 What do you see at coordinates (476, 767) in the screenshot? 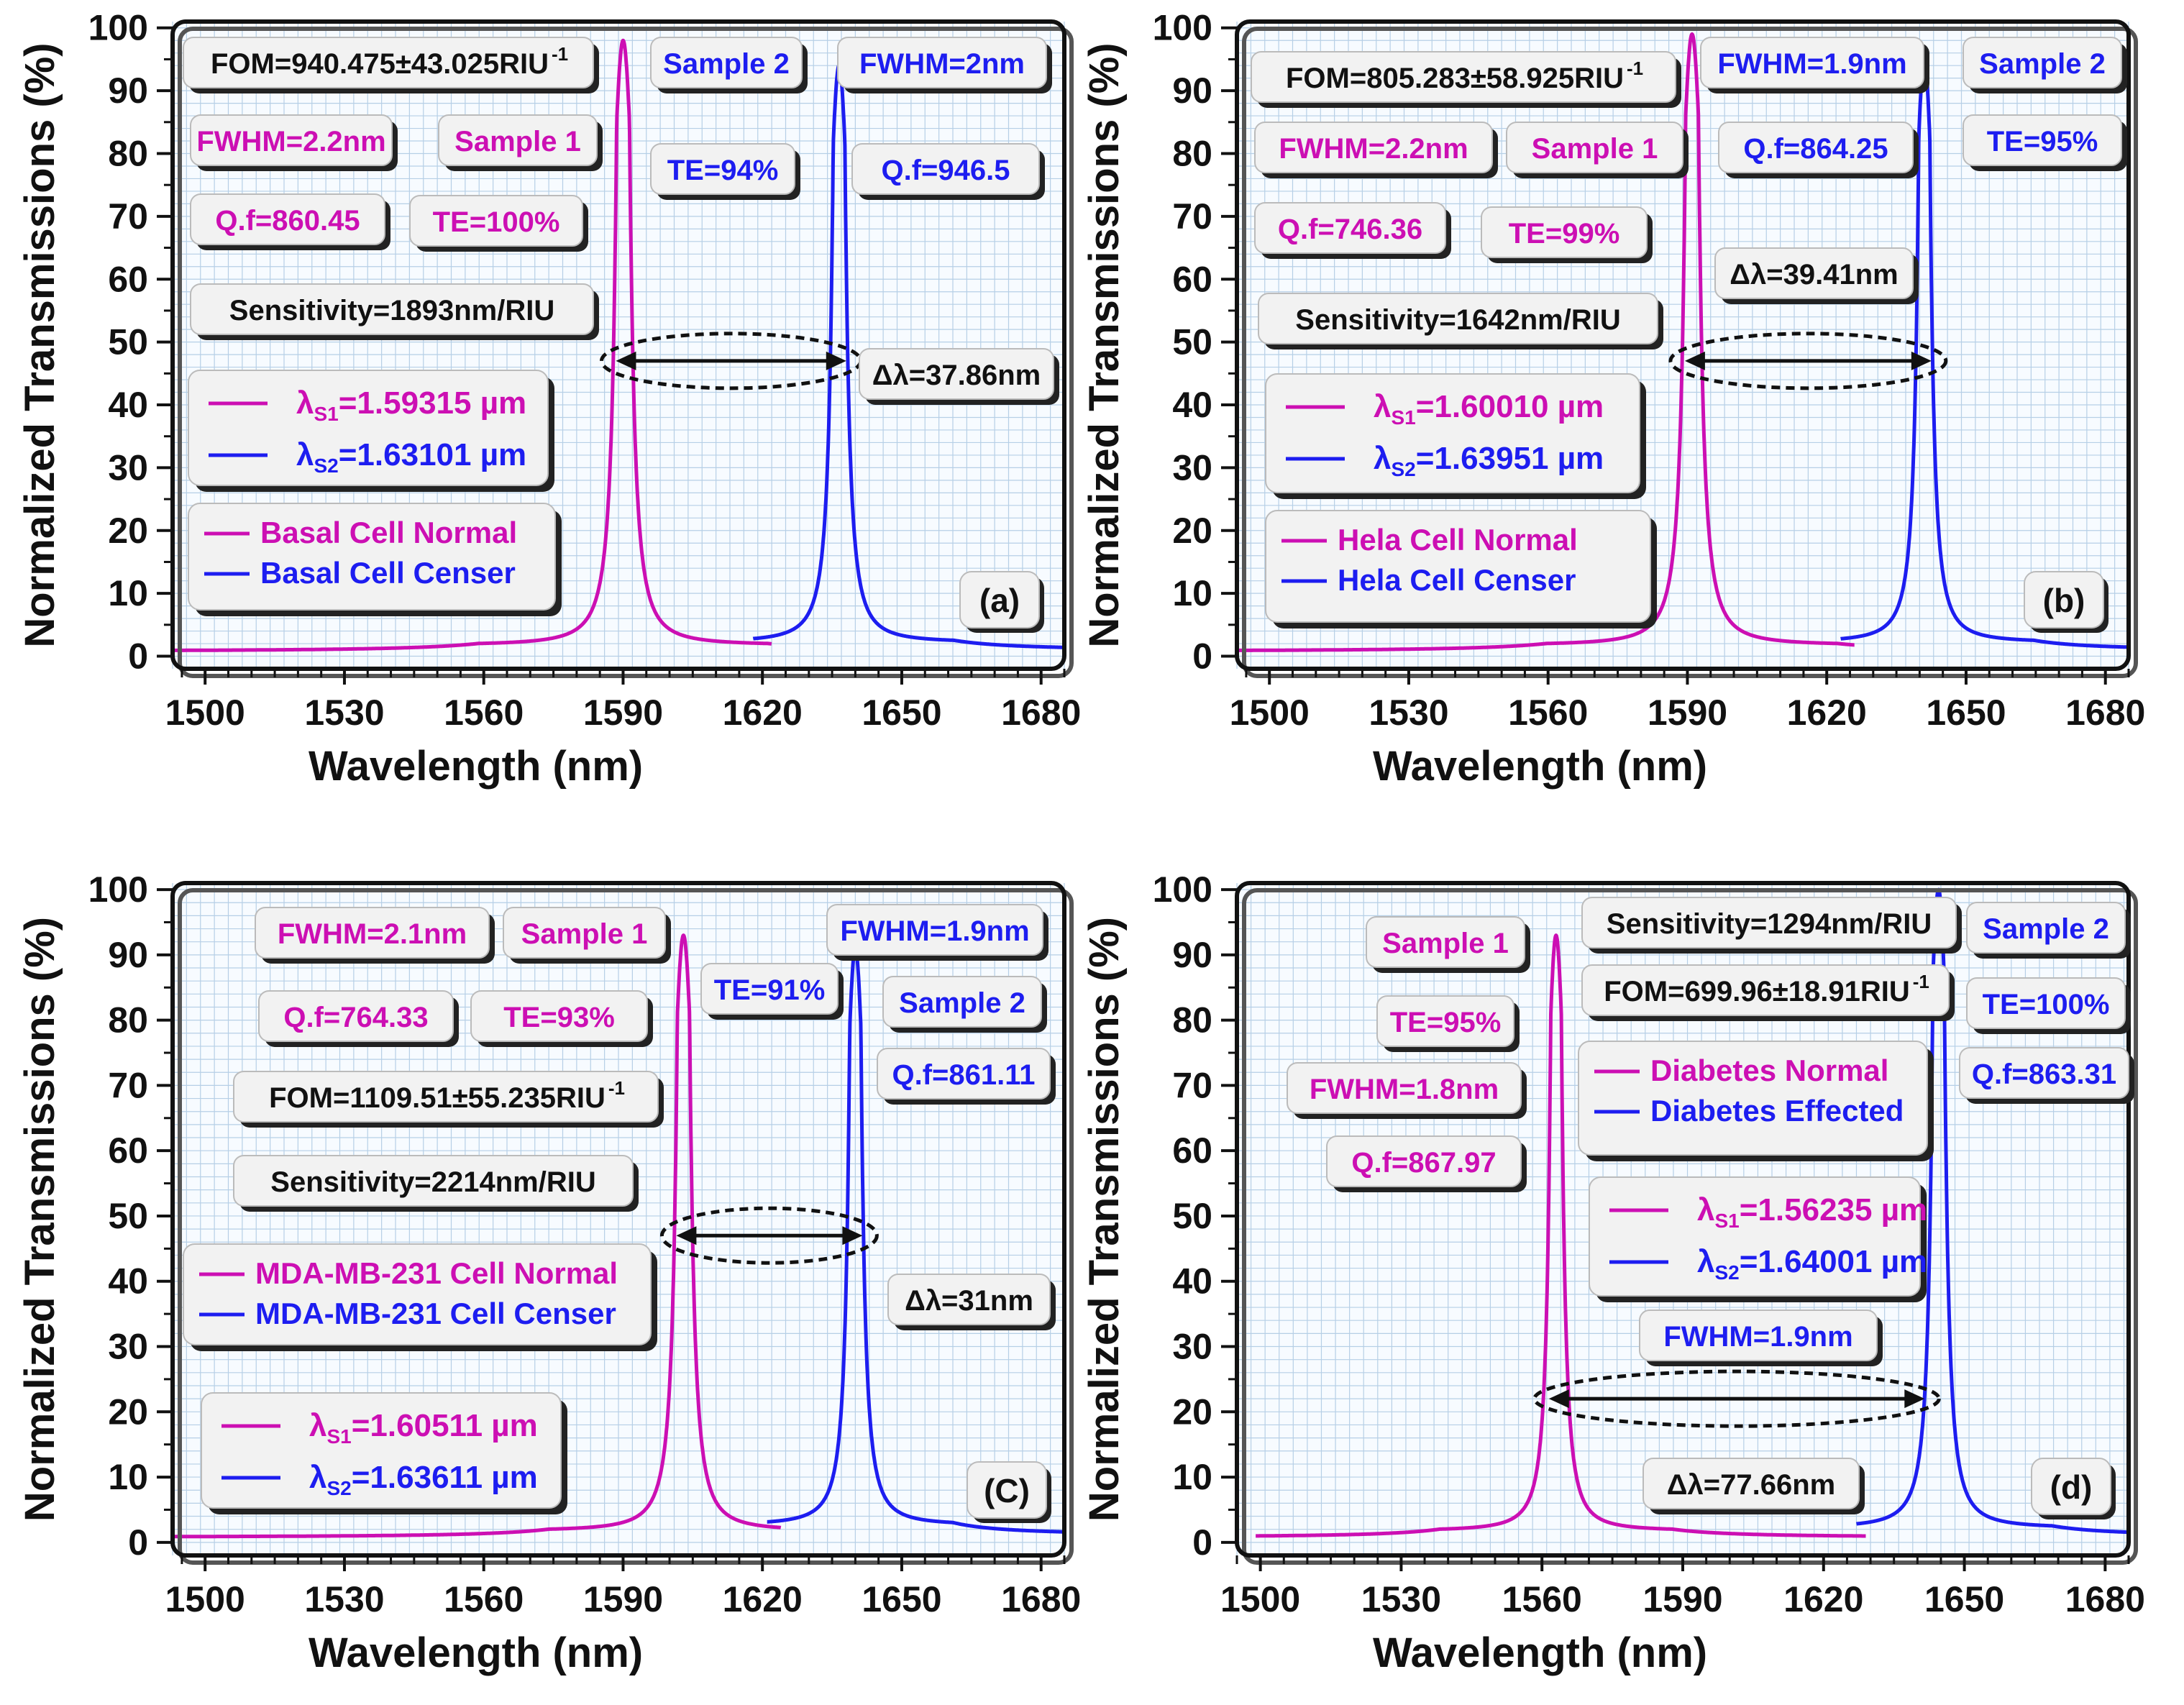
I see `x-axis-label: Wavelength (nm)` at bounding box center [476, 767].